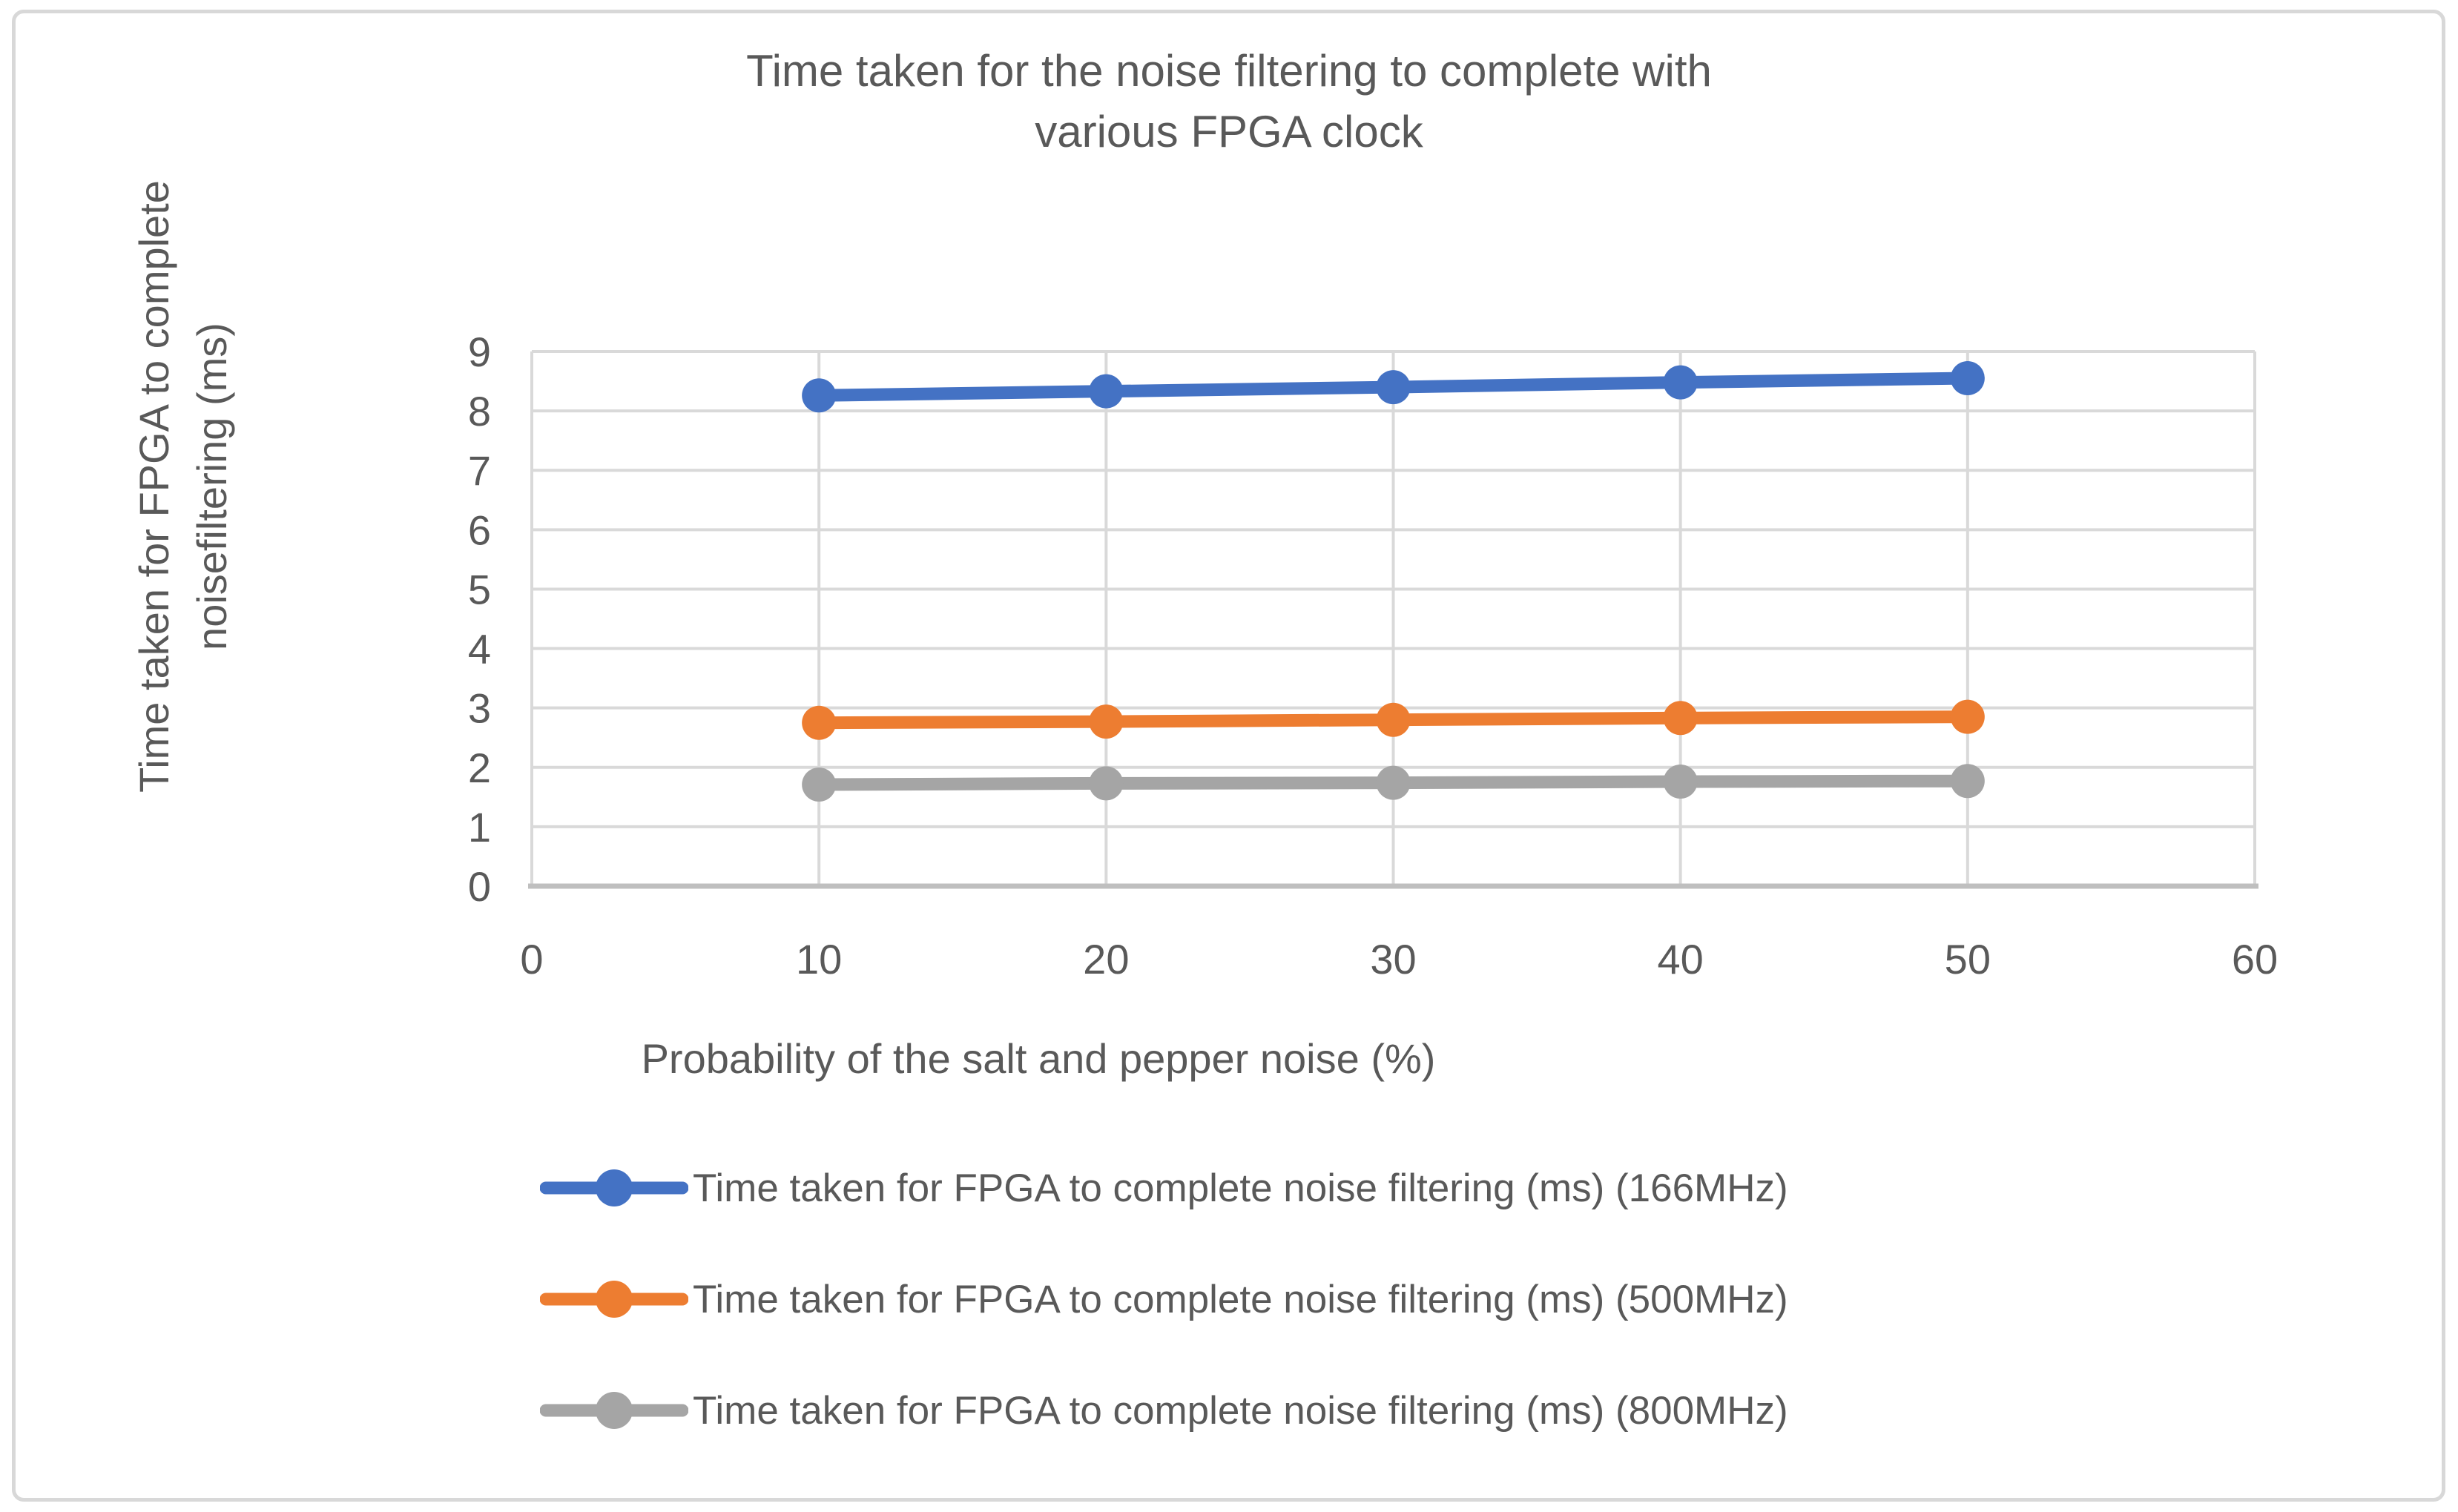  What do you see at coordinates (479, 768) in the screenshot?
I see `y-tick-label-2: 2` at bounding box center [479, 768].